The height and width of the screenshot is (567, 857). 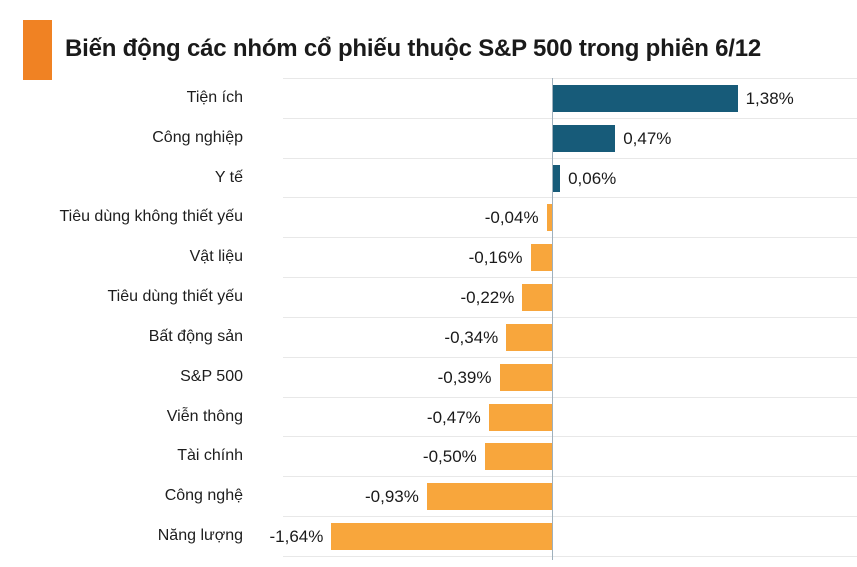 What do you see at coordinates (487, 298) in the screenshot?
I see `value-label: -0,22%` at bounding box center [487, 298].